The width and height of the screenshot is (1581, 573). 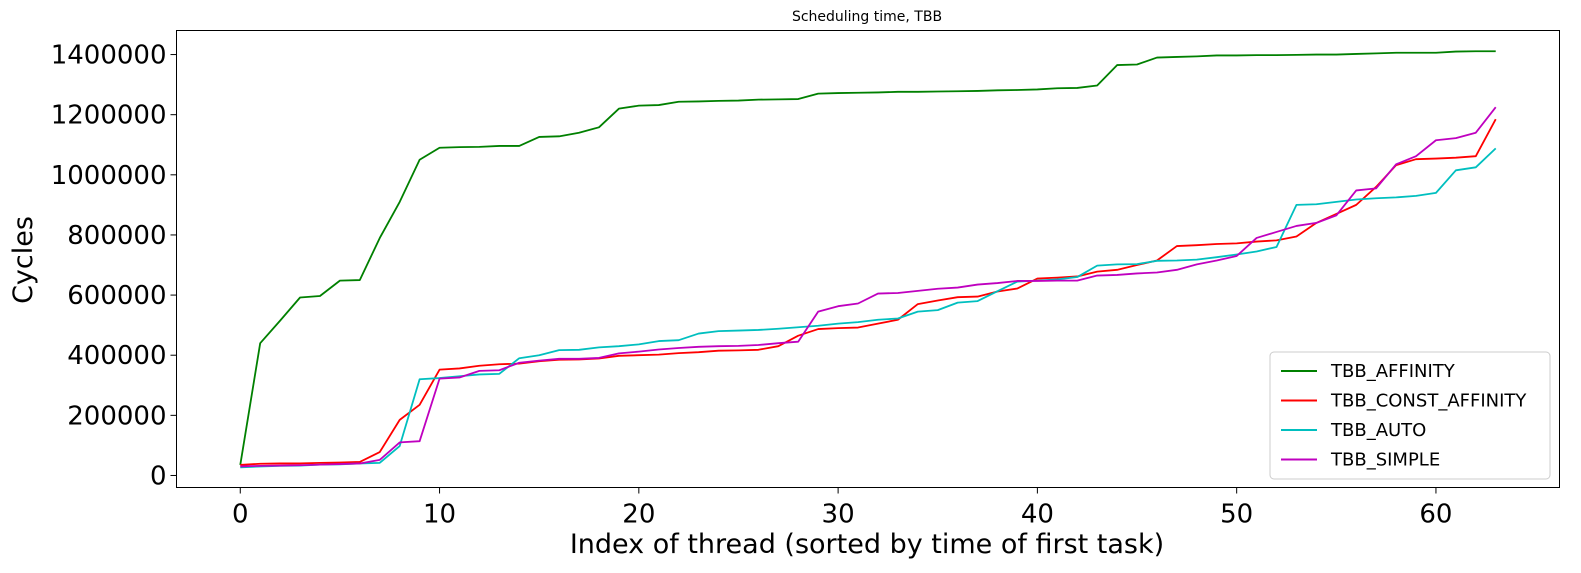 I want to click on x-tick-label-5: 50, so click(x=1236, y=515).